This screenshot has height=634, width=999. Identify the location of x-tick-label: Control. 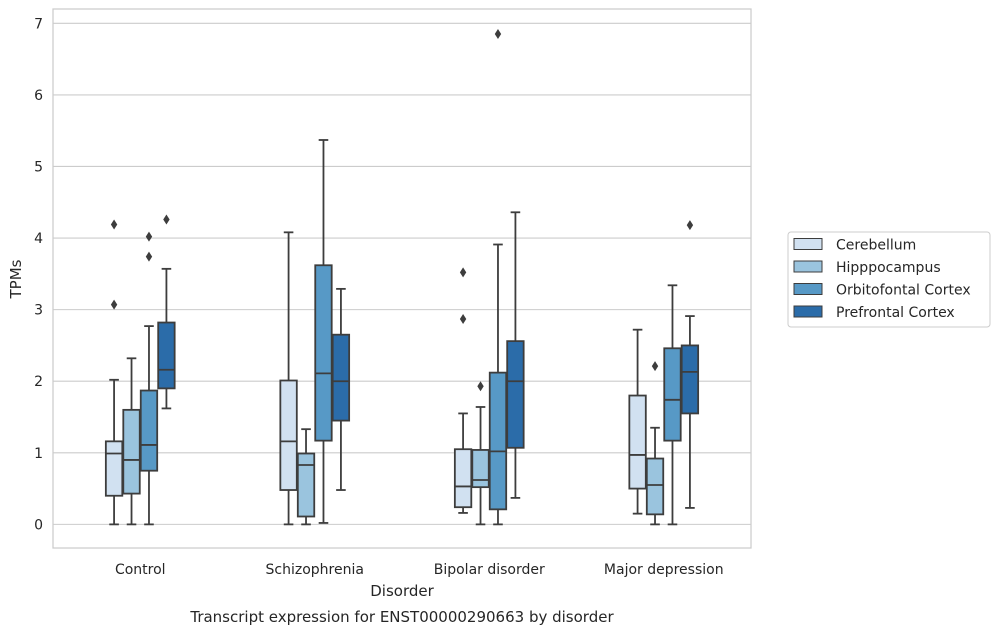
(140, 570).